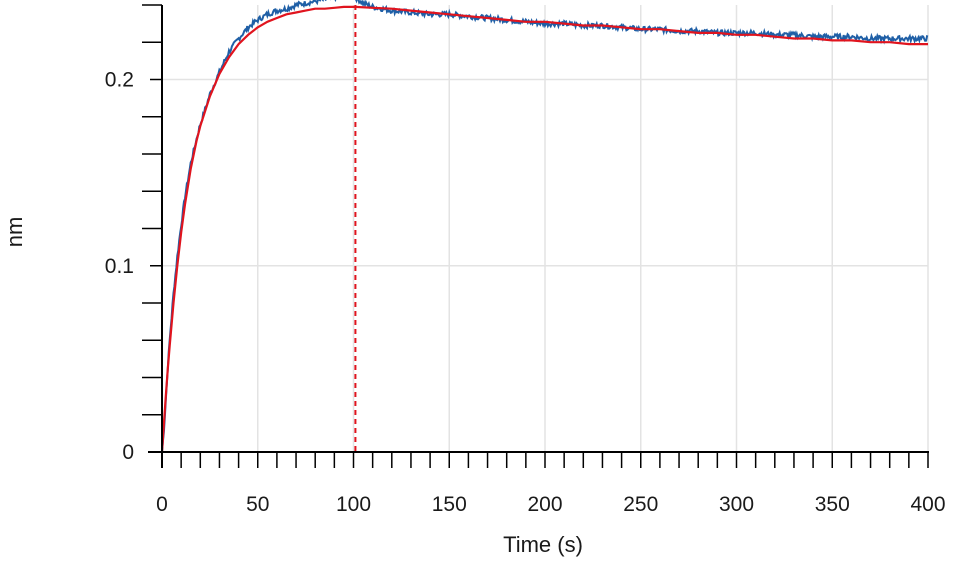  Describe the element at coordinates (119, 80) in the screenshot. I see `y-tick-label: 0.2` at that location.